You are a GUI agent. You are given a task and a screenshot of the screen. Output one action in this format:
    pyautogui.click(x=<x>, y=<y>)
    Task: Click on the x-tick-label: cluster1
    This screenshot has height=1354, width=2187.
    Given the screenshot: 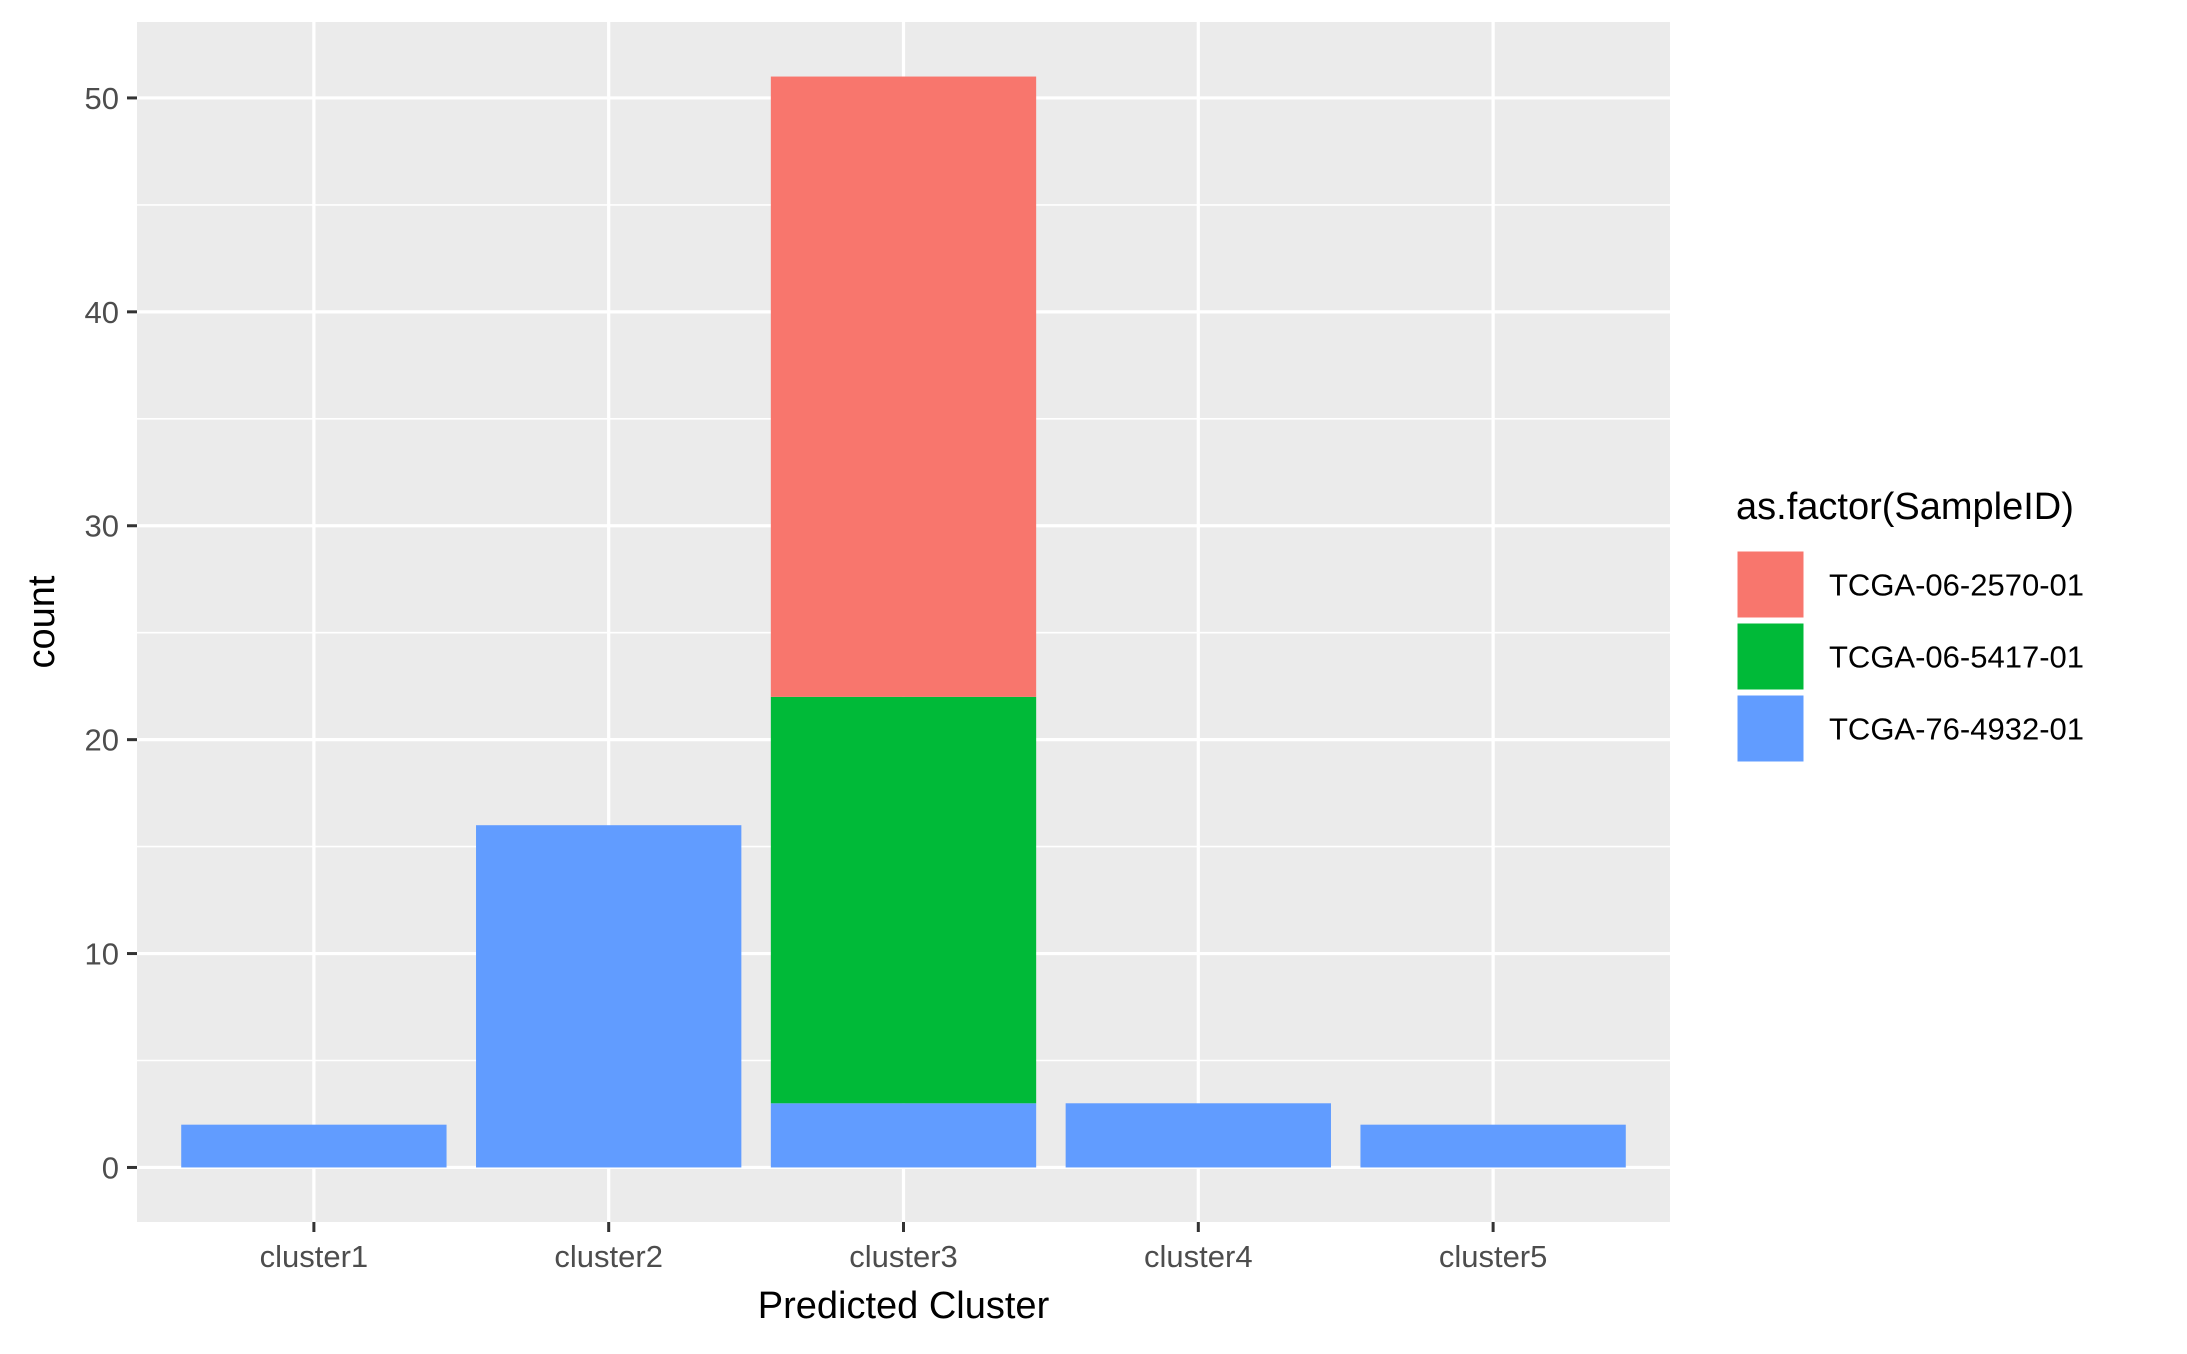 What is the action you would take?
    pyautogui.click(x=314, y=1256)
    